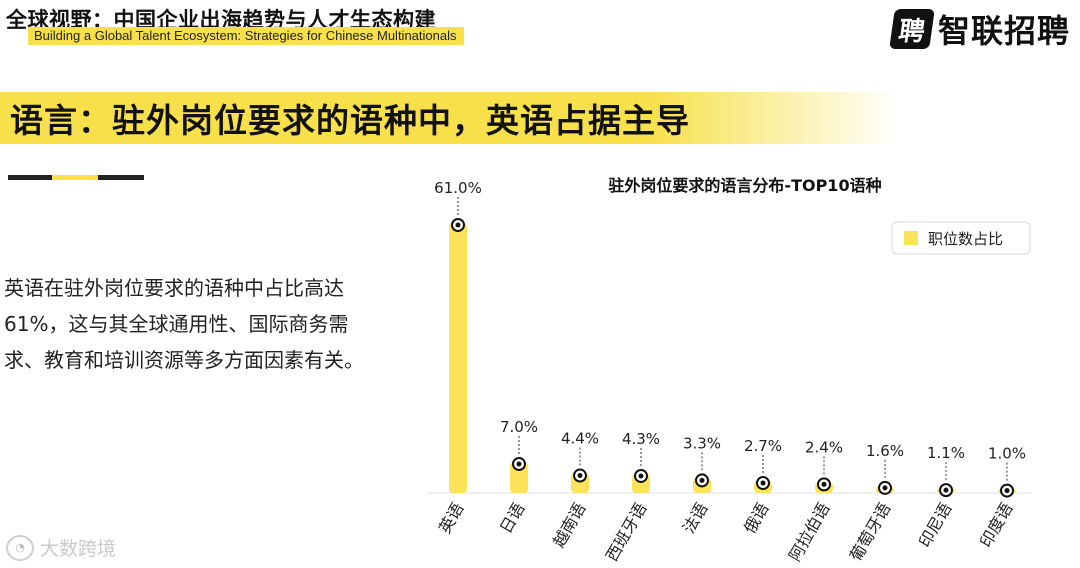 The image size is (1080, 568). I want to click on logo-text: 智联招聘, so click(1003, 31).